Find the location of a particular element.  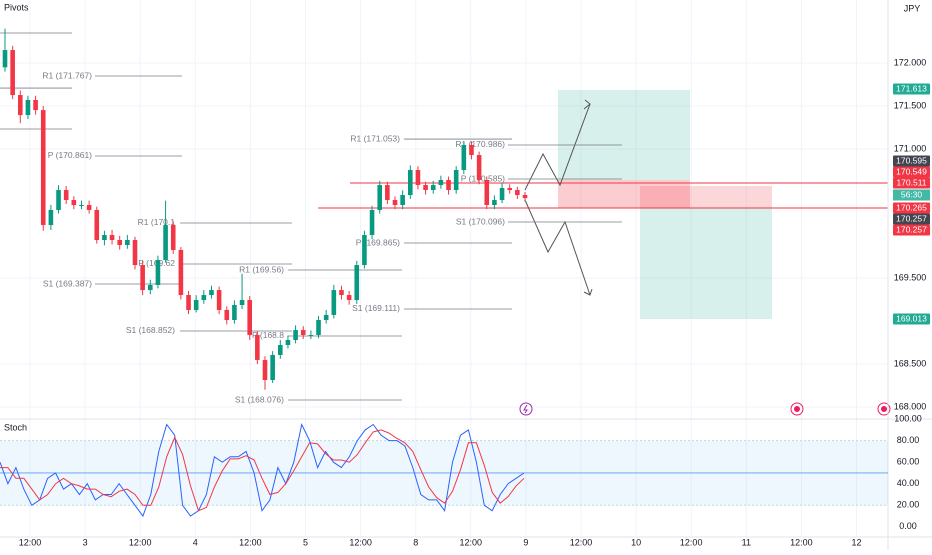

price-label: 169.013 is located at coordinates (911, 318).